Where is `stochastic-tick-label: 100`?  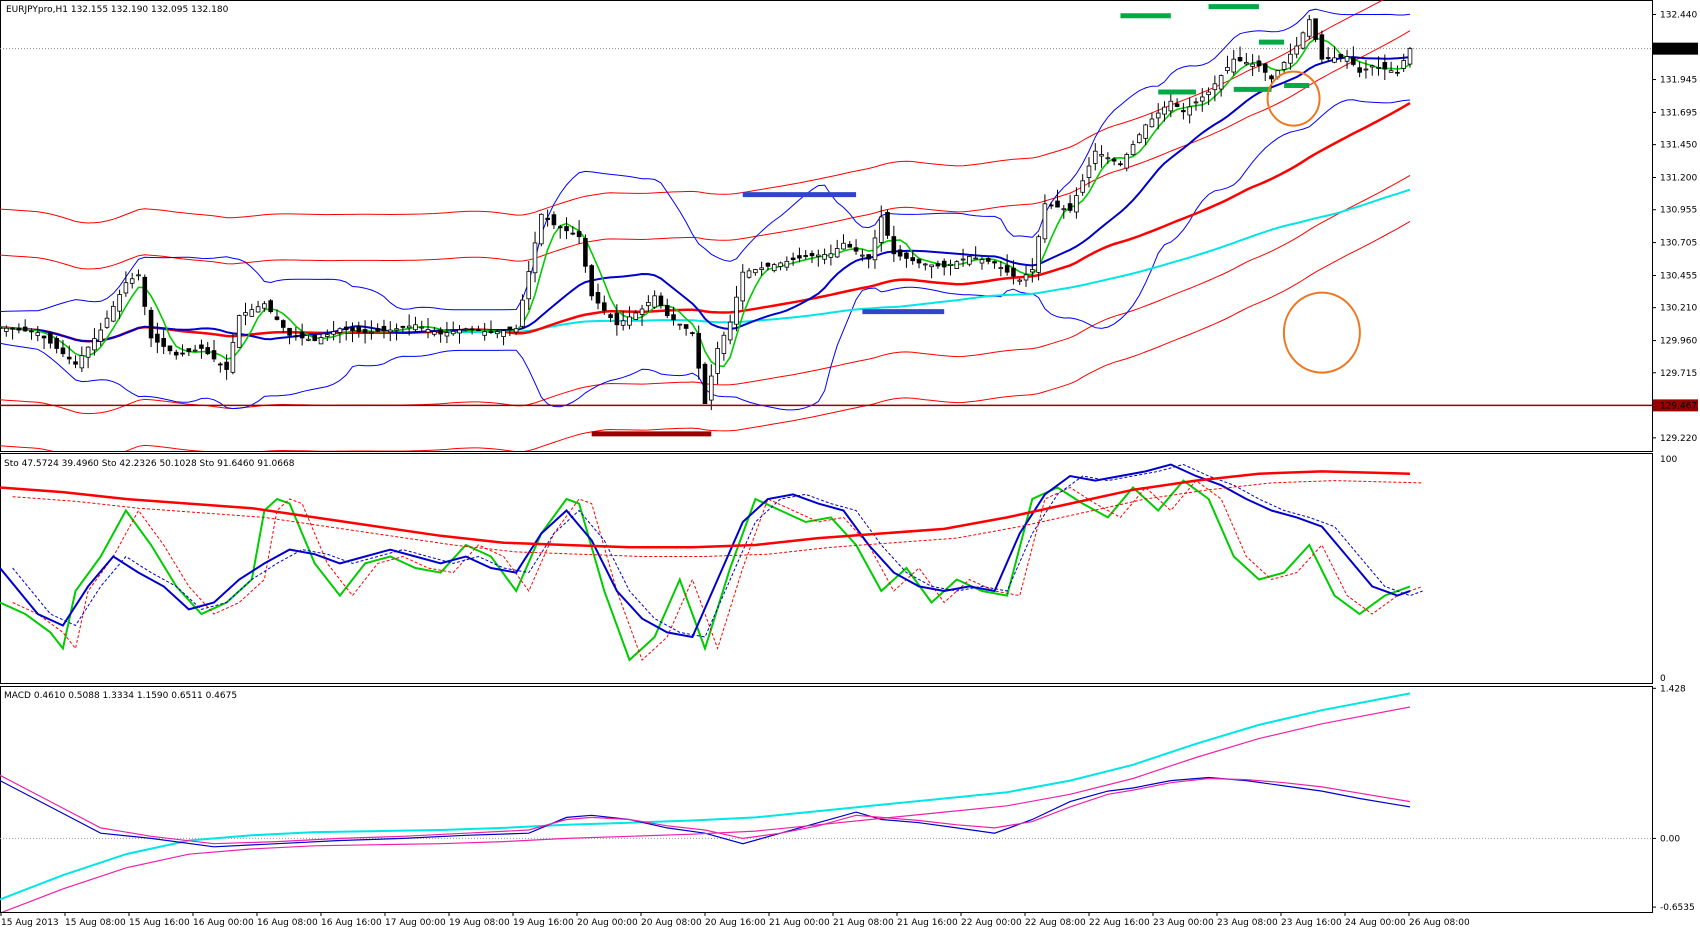 stochastic-tick-label: 100 is located at coordinates (1668, 460).